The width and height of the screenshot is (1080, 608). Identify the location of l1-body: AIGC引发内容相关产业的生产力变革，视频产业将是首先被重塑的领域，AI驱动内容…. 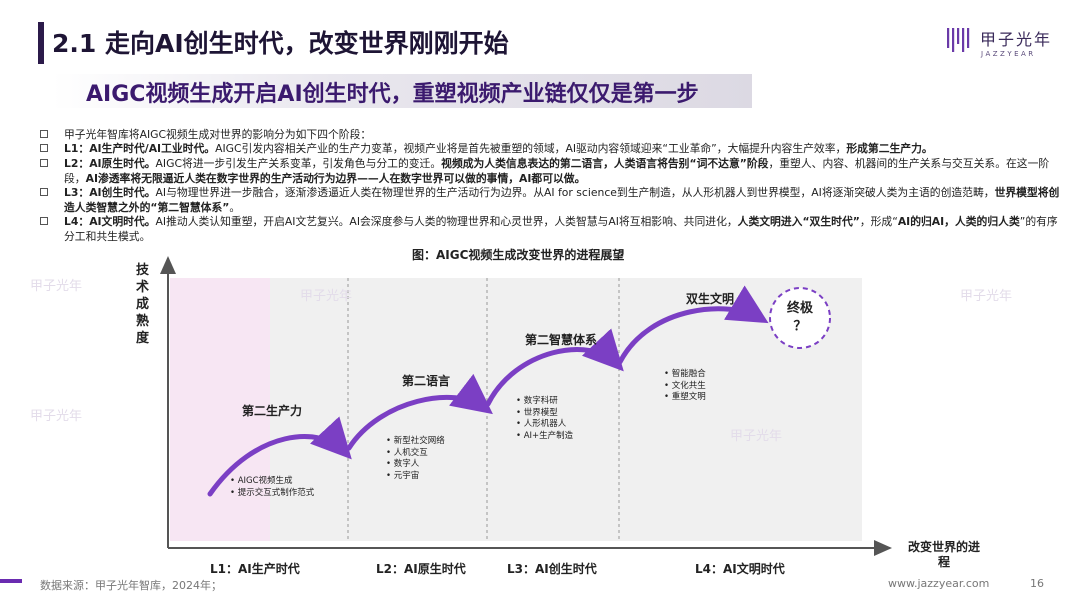
(531, 148).